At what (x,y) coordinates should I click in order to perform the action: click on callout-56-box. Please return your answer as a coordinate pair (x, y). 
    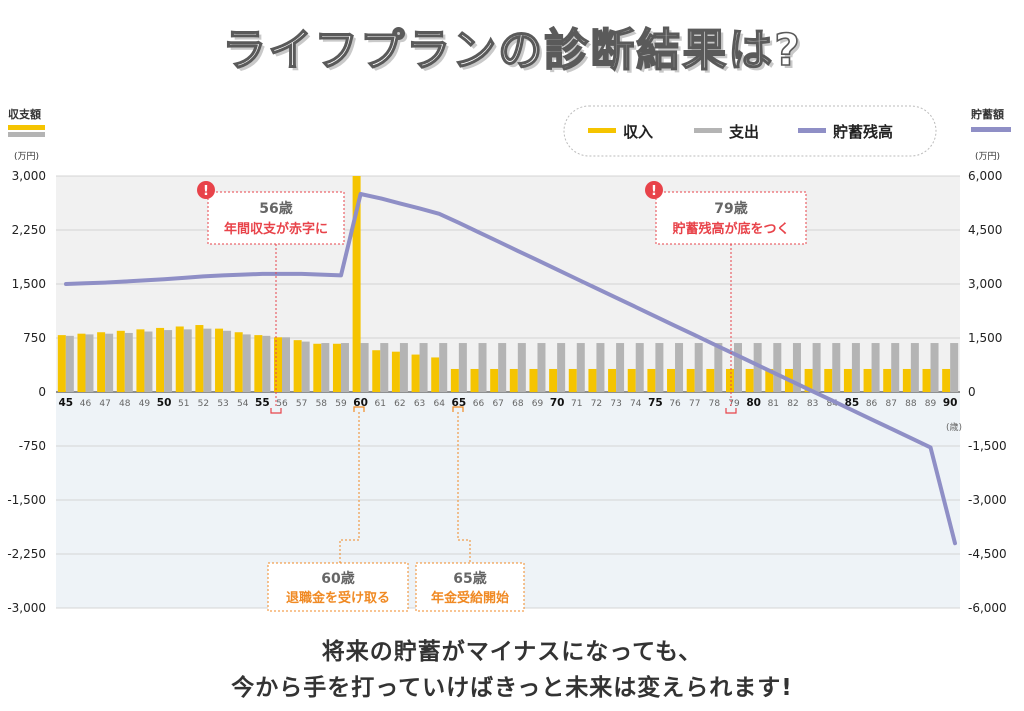
    Looking at the image, I should click on (276, 218).